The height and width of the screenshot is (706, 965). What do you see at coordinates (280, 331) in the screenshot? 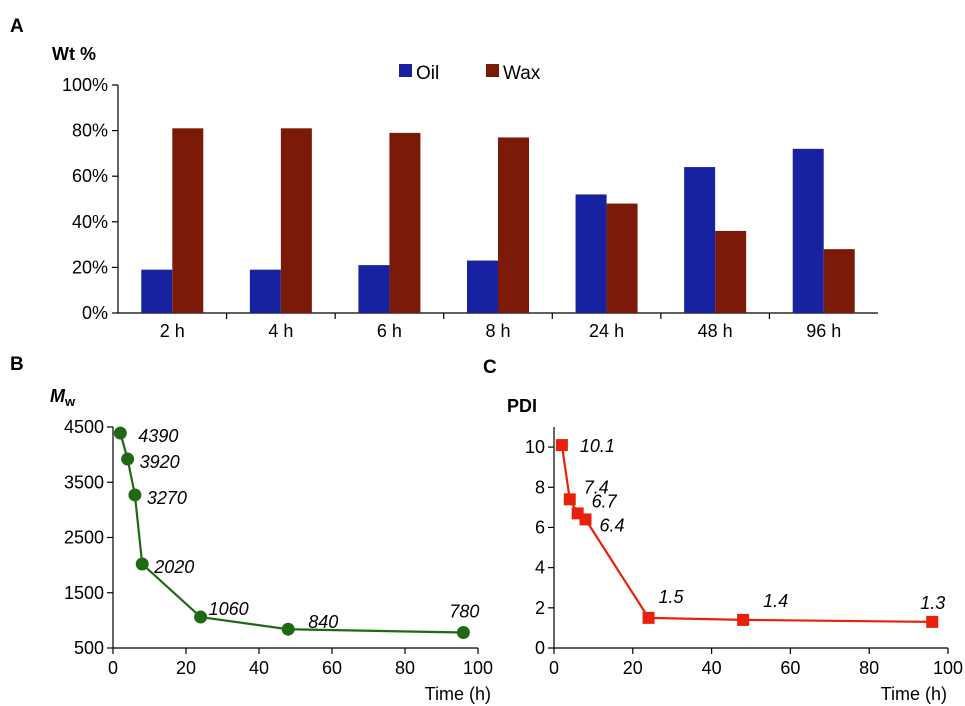
I see `x-tick-label: 4 h` at bounding box center [280, 331].